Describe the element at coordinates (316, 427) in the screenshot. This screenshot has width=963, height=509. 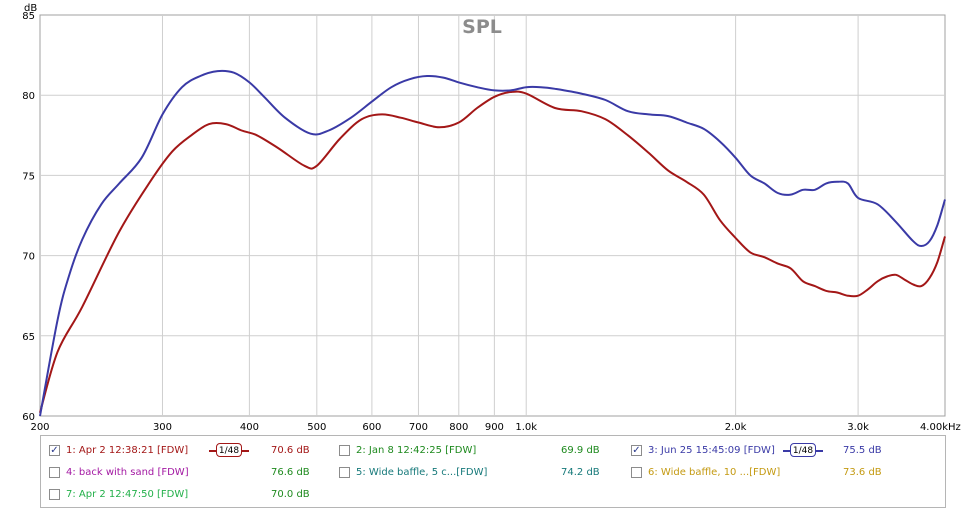
I see `x-tick-label: 500` at that location.